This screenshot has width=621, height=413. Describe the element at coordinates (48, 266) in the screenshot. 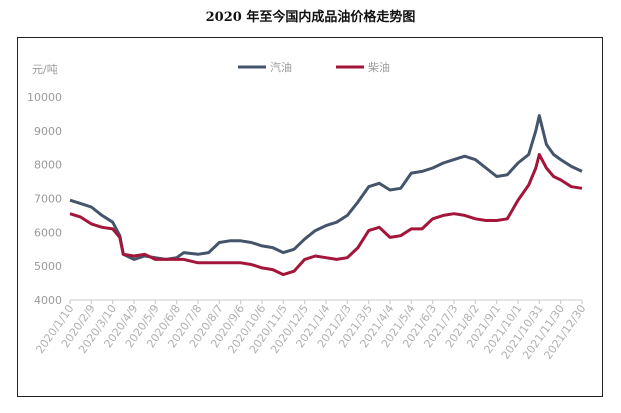

I see `y-tick-label: 5000` at that location.